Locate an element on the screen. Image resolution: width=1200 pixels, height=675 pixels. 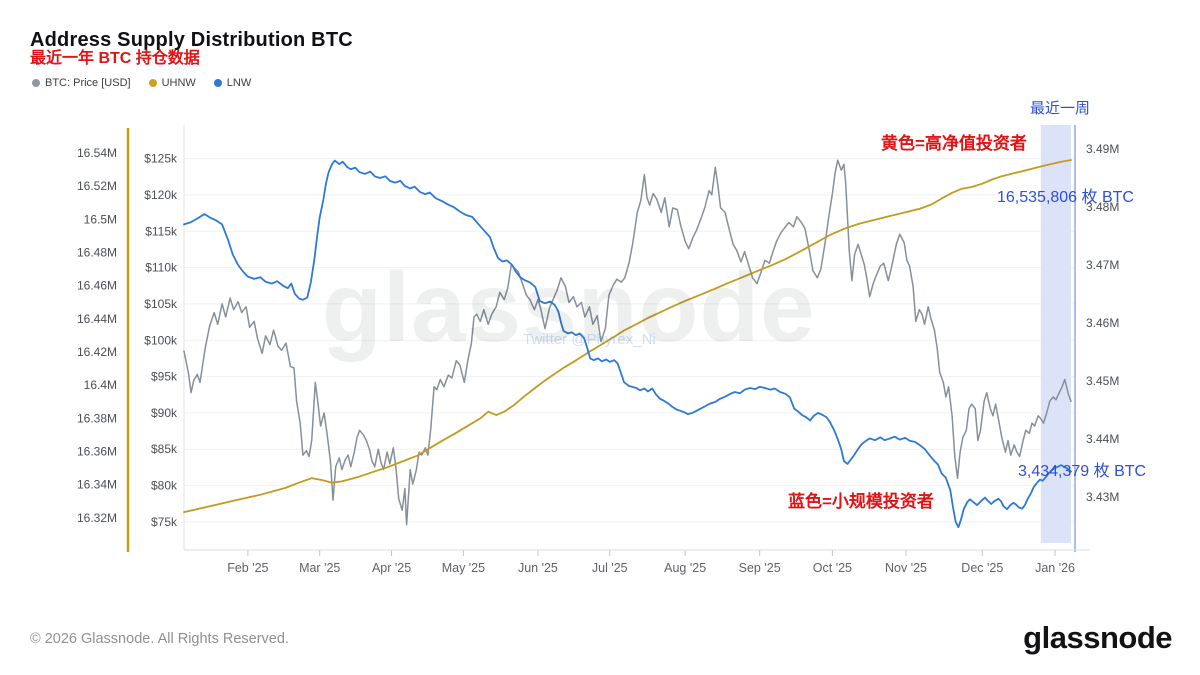
glassnode-logo: glassnode is located at coordinates (1097, 637).